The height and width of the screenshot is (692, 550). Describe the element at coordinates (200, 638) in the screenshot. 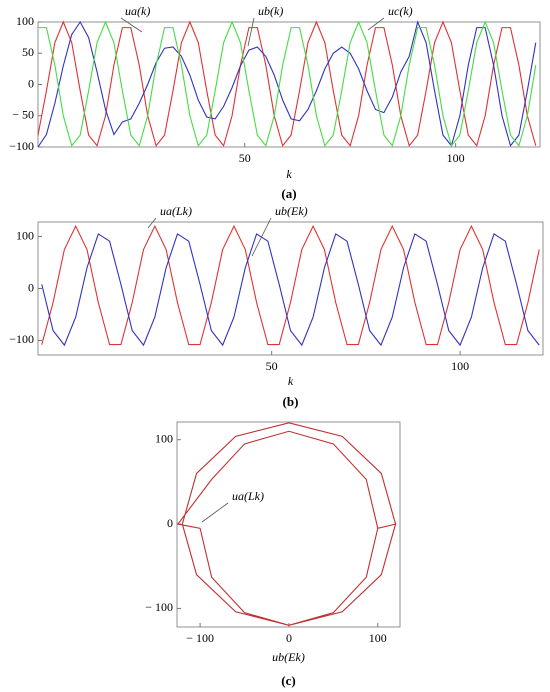

I see `x-tick-label: − 100` at that location.